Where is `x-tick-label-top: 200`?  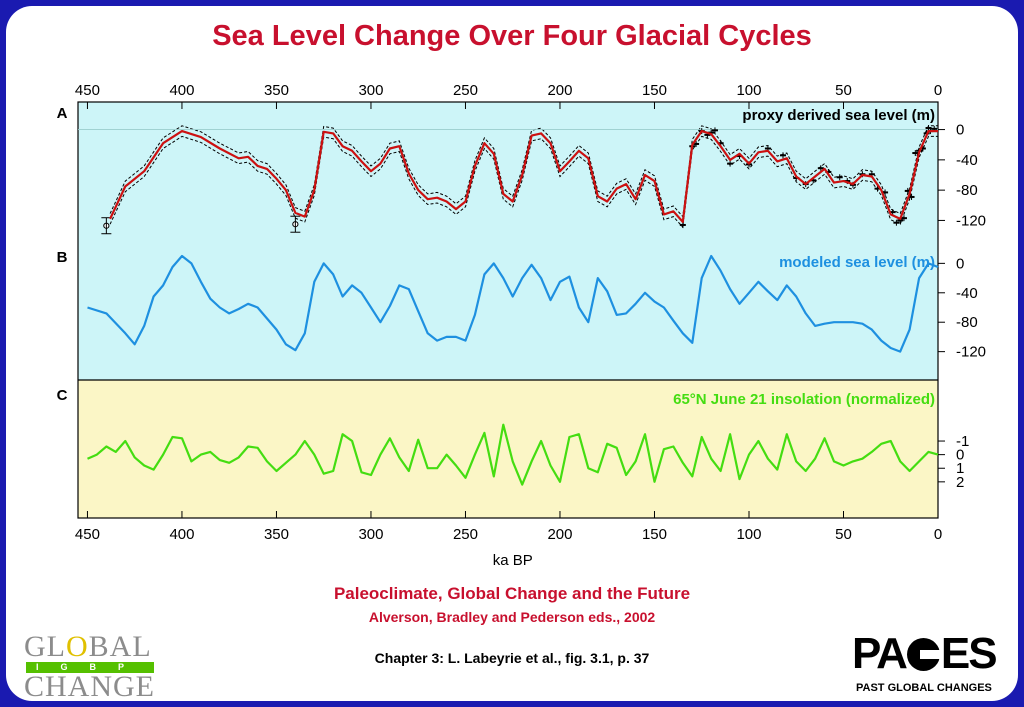
x-tick-label-top: 200 is located at coordinates (559, 90).